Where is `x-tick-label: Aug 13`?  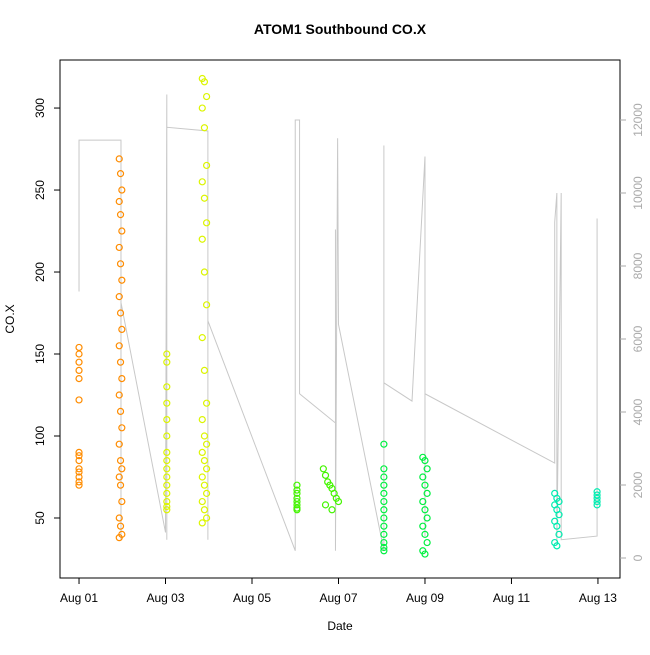 x-tick-label: Aug 13 is located at coordinates (598, 598).